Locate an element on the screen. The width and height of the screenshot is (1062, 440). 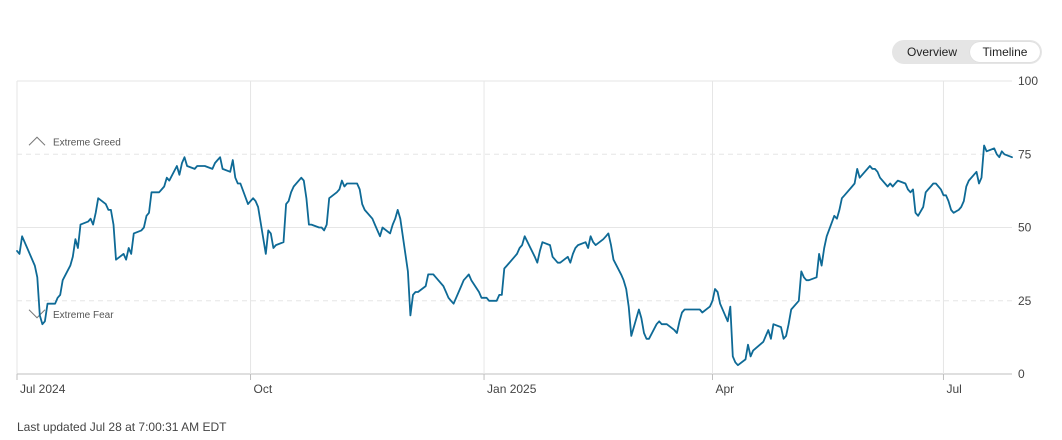
x-tick-label: Oct is located at coordinates (263, 389).